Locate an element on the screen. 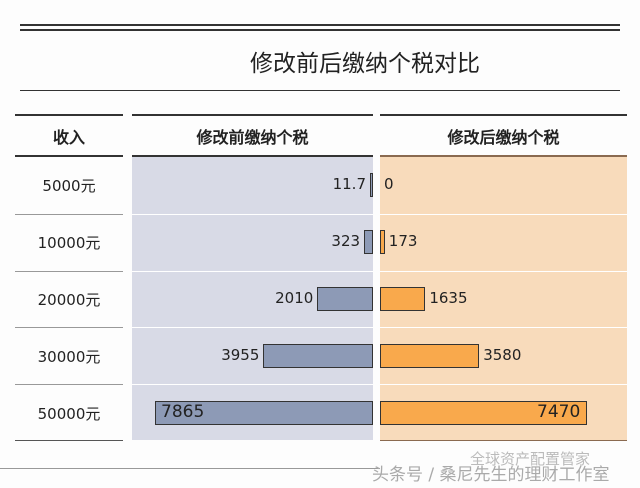 Image resolution: width=640 pixels, height=488 pixels. income-label: 5000元 is located at coordinates (69, 186).